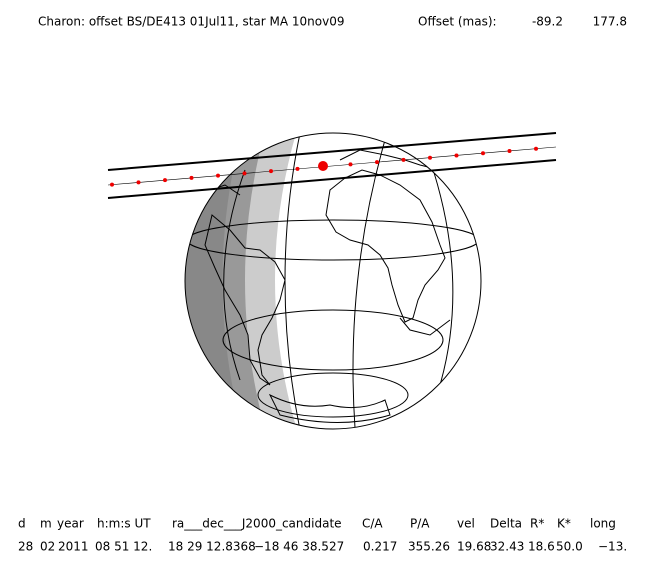  What do you see at coordinates (46, 524) in the screenshot?
I see `column-header: m` at bounding box center [46, 524].